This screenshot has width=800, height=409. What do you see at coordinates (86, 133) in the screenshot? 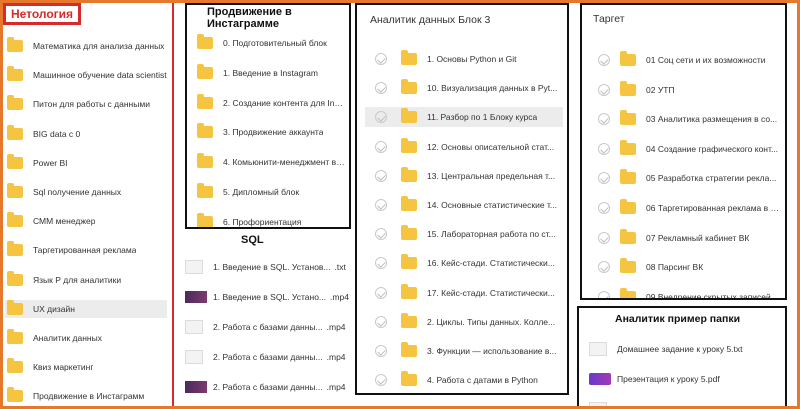
I see `sidebar-folder: BIG data с 0` at bounding box center [86, 133].